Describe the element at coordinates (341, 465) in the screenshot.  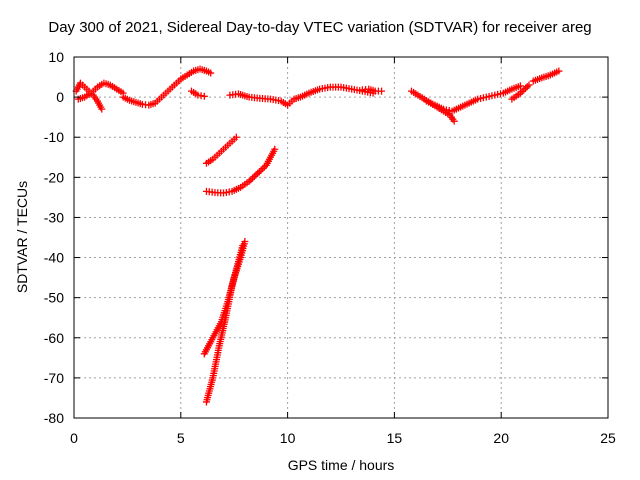
I see `x-axis-label: GPS time / hours` at that location.